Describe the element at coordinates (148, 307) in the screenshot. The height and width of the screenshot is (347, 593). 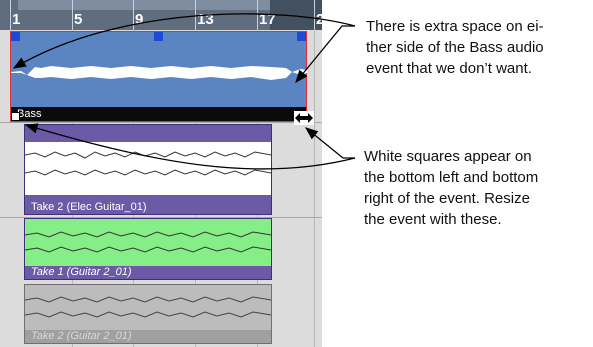
I see `guitar2-take2-waveform` at that location.